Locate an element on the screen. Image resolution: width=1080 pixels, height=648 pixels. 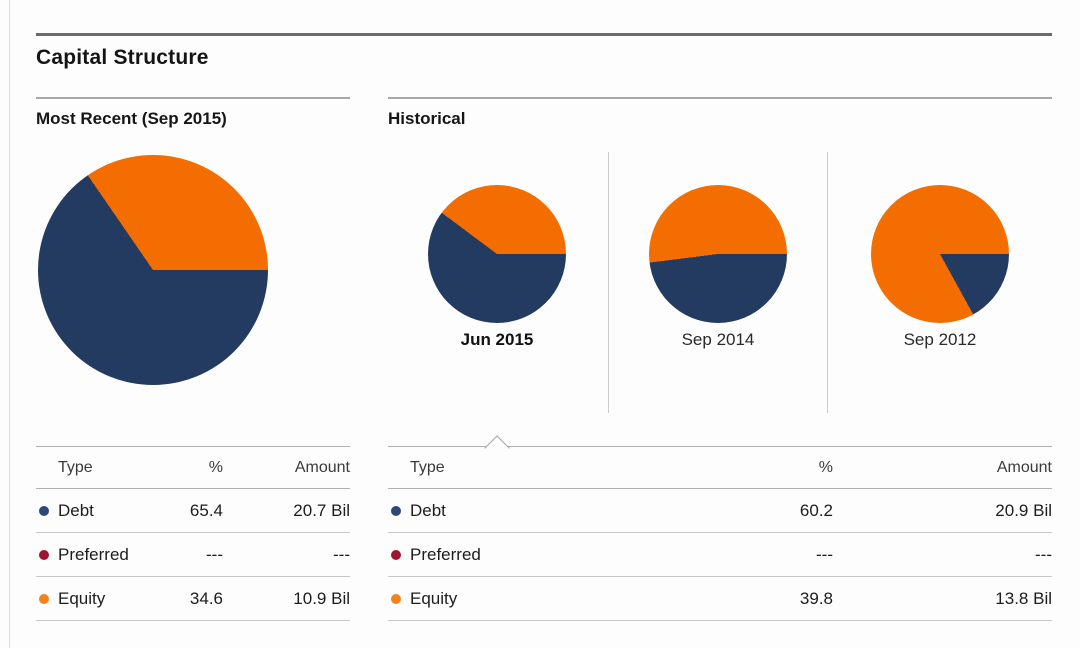
historical-pie-jun-2015 is located at coordinates (497, 254).